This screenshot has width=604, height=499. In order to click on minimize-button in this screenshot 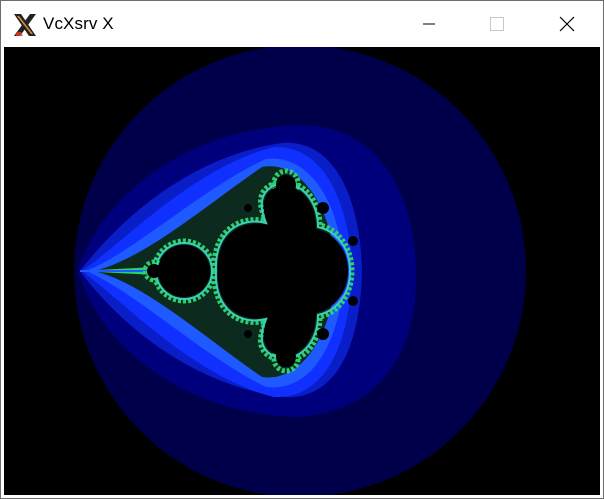, I will do `click(429, 24)`.